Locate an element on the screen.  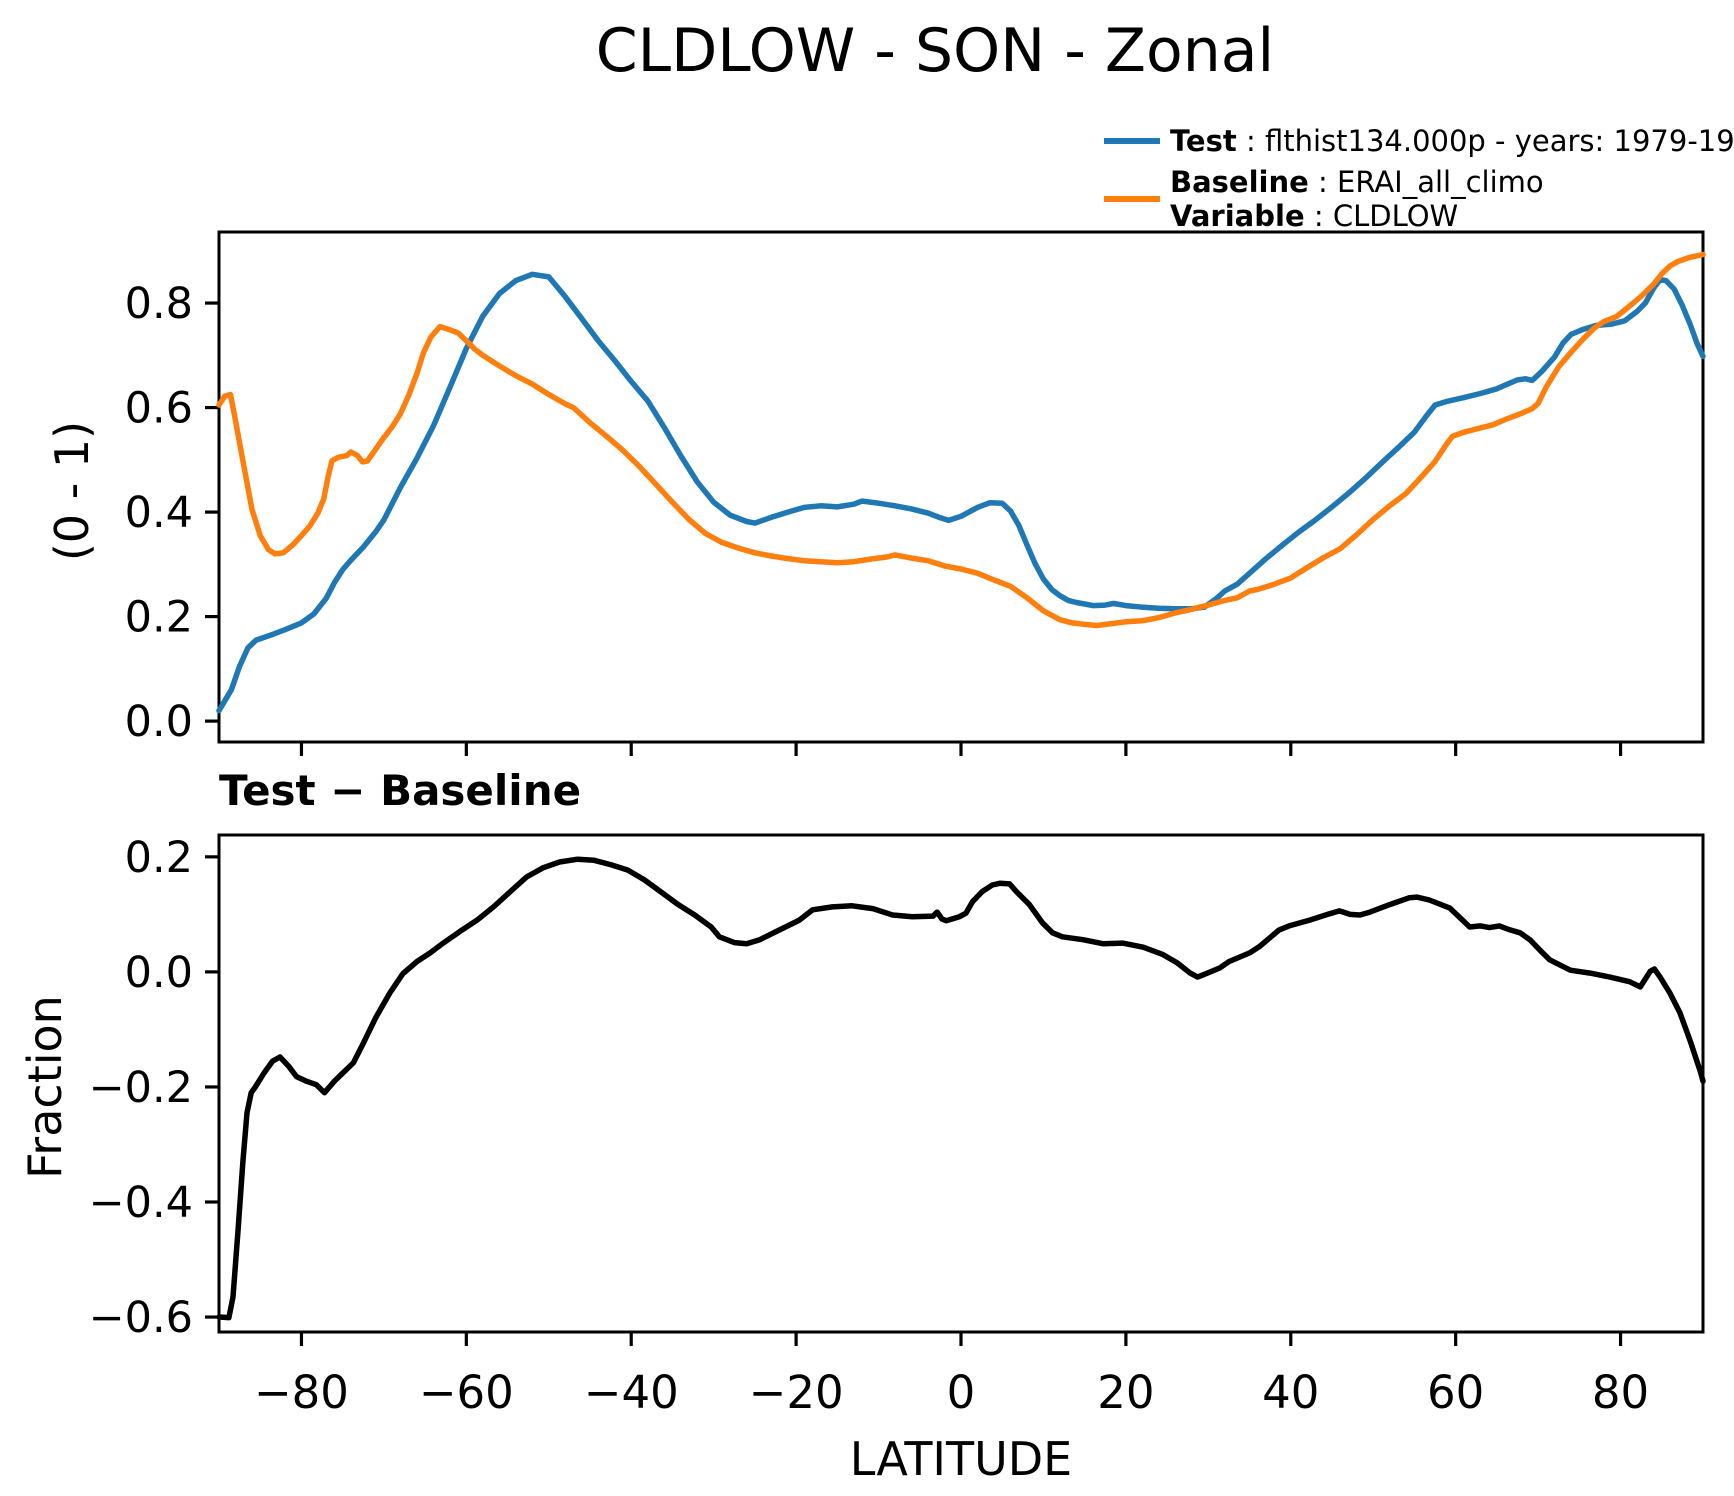
test-legend-swatch is located at coordinates (1132, 141).